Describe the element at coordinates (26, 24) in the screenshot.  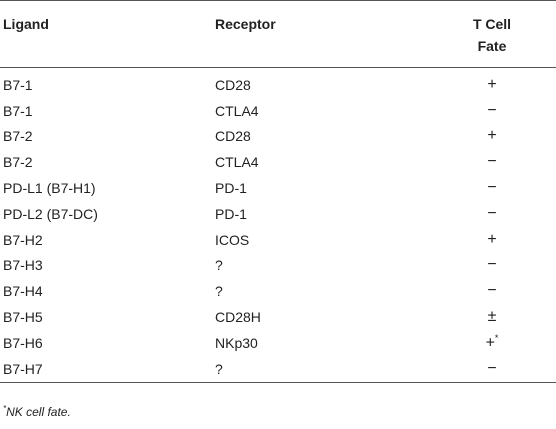
I see `header-ligand: Ligand` at that location.